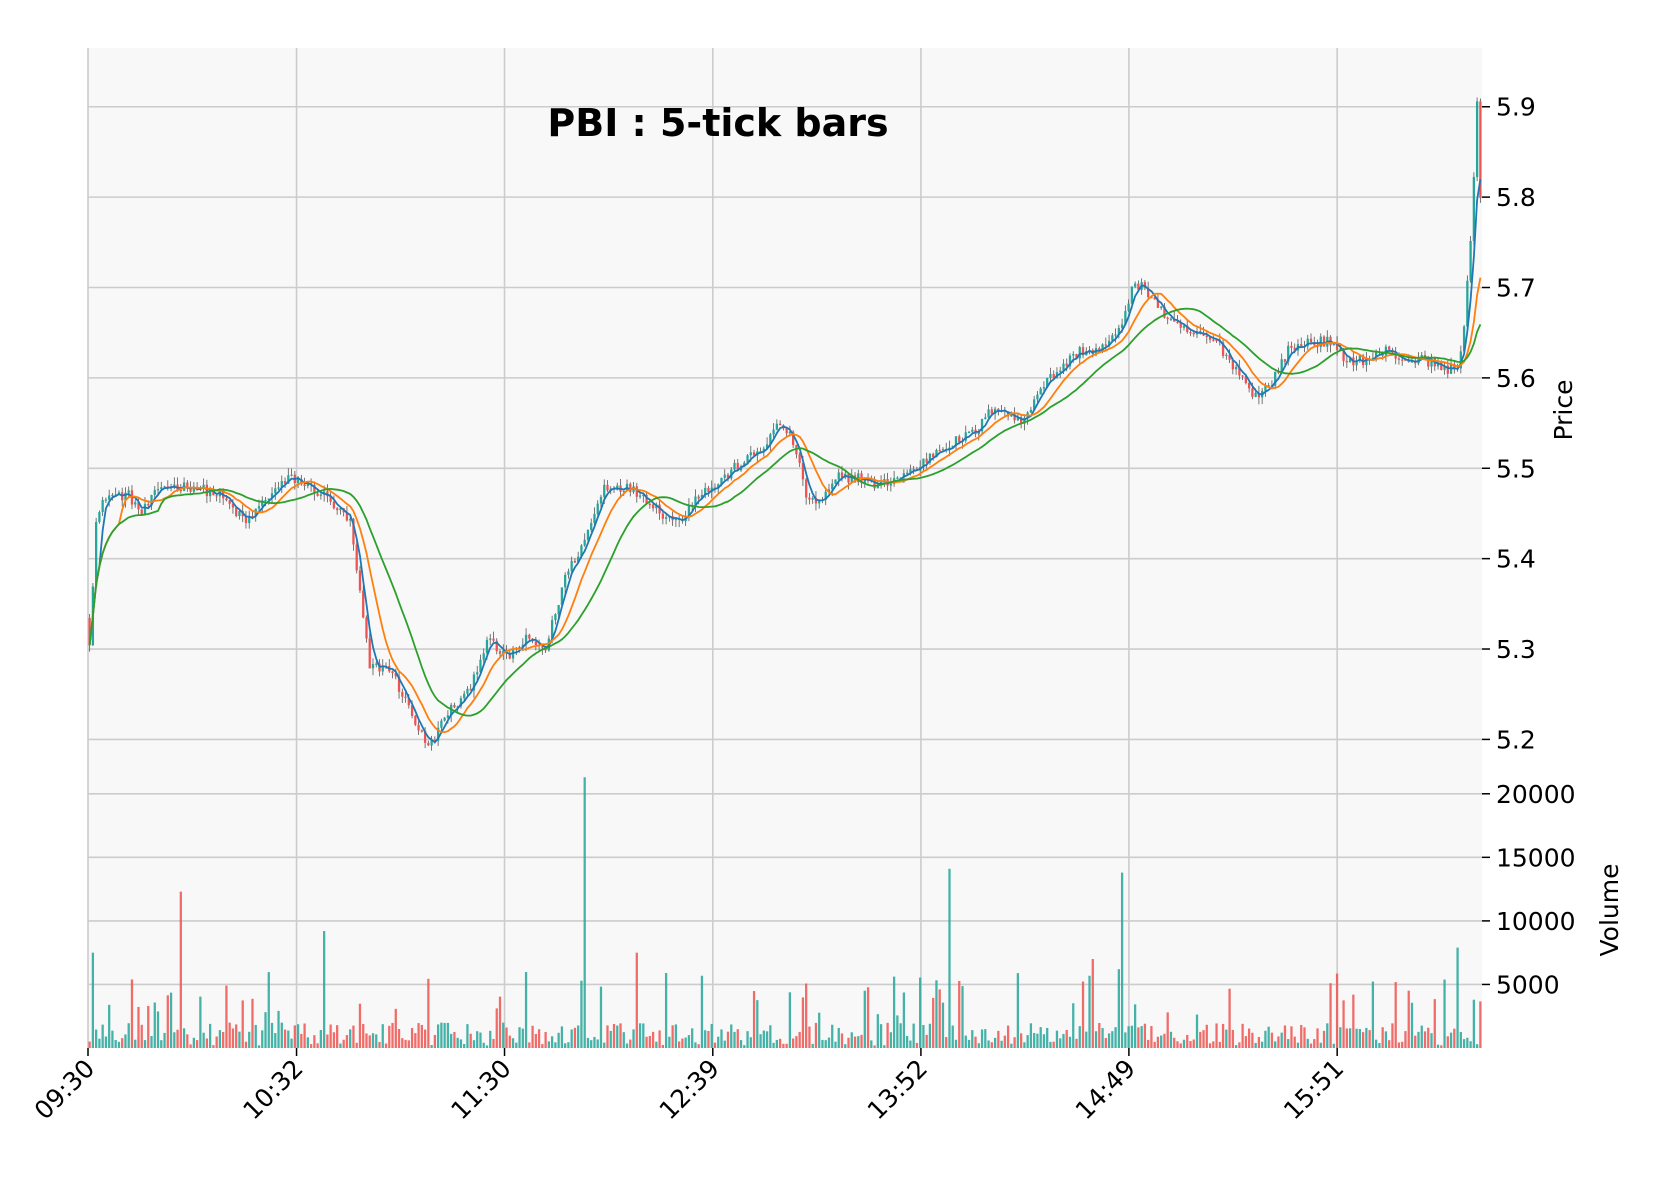 The image size is (1672, 1188). What do you see at coordinates (1516, 468) in the screenshot?
I see `price-tick-label: 5.5` at bounding box center [1516, 468].